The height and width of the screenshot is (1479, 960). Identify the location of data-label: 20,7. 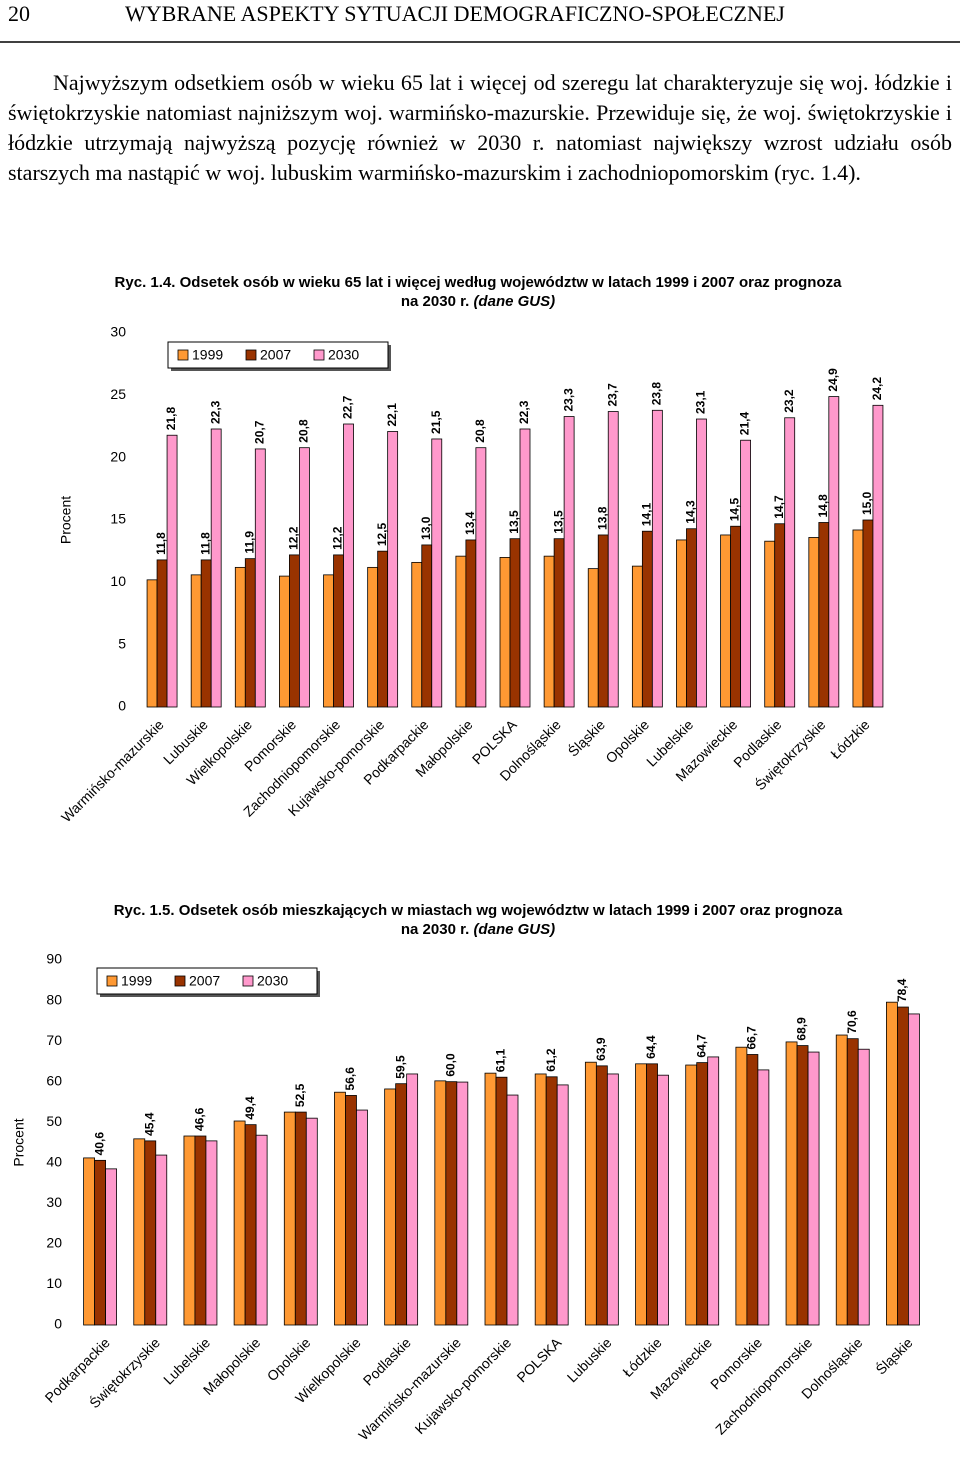
(259, 432).